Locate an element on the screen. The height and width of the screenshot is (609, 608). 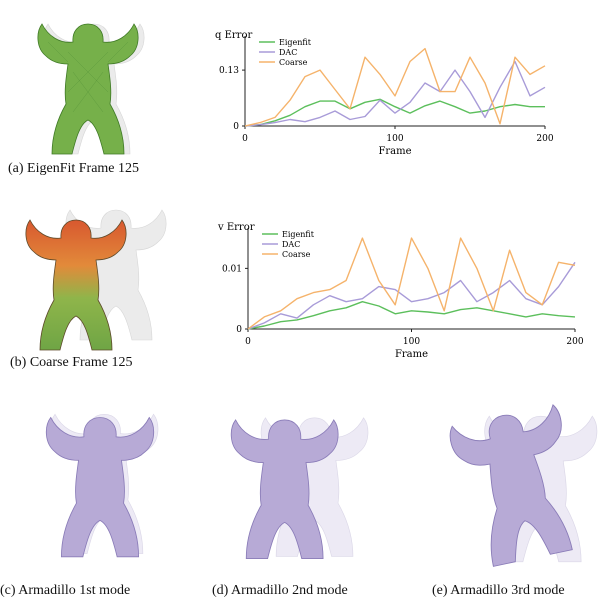
caption-e: (e) Armadillo 3rd mode is located at coordinates (498, 590).